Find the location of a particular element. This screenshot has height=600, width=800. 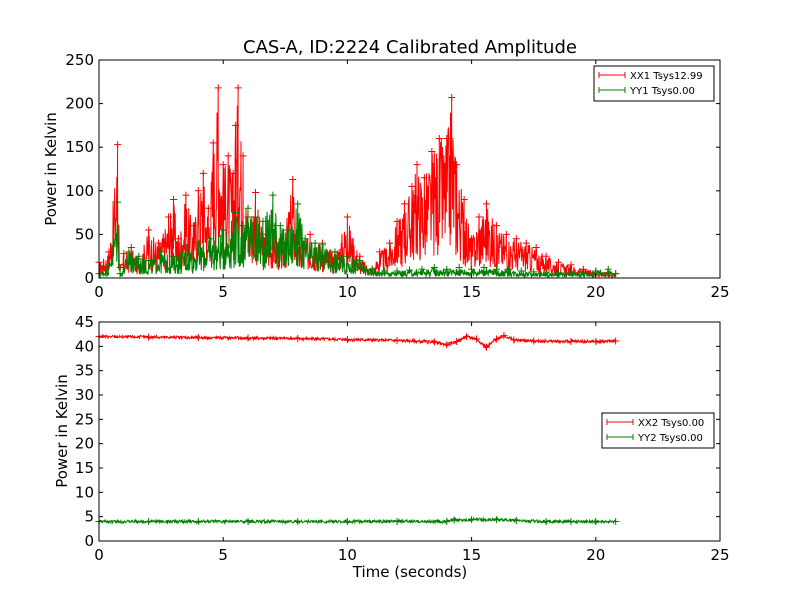

legend: XX2 Tsys0.00 YY2 Tsys0.00 is located at coordinates (658, 430).